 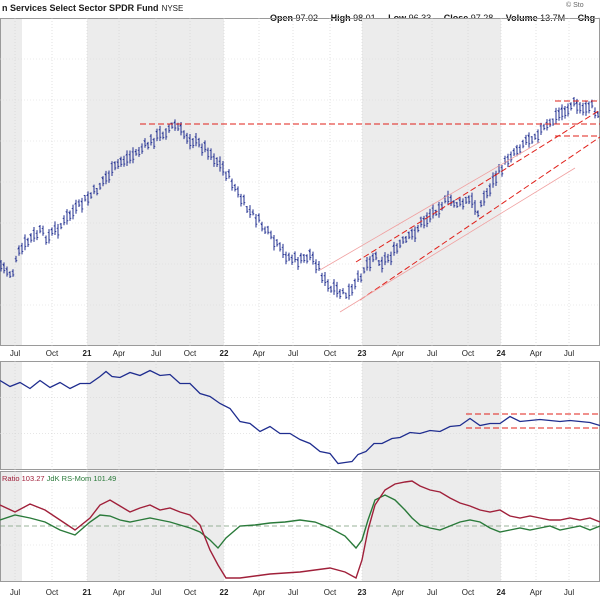 I want to click on exchange-label: NYSE, so click(x=172, y=8).